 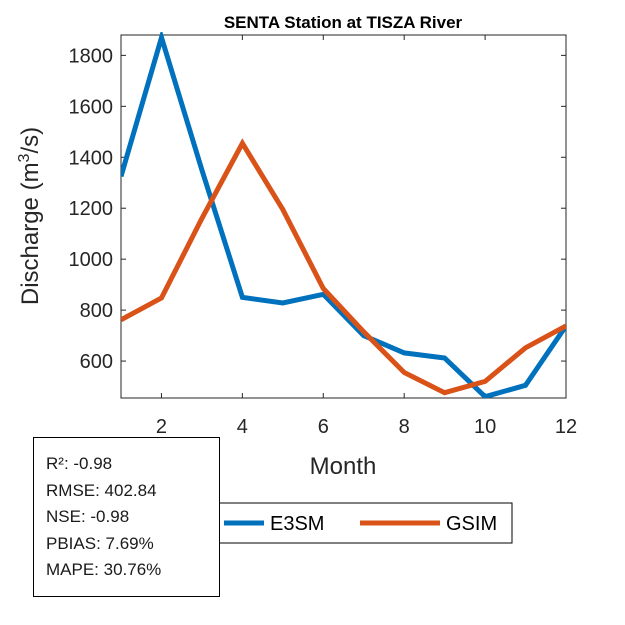 I want to click on x-tick-label: 10, so click(x=485, y=427).